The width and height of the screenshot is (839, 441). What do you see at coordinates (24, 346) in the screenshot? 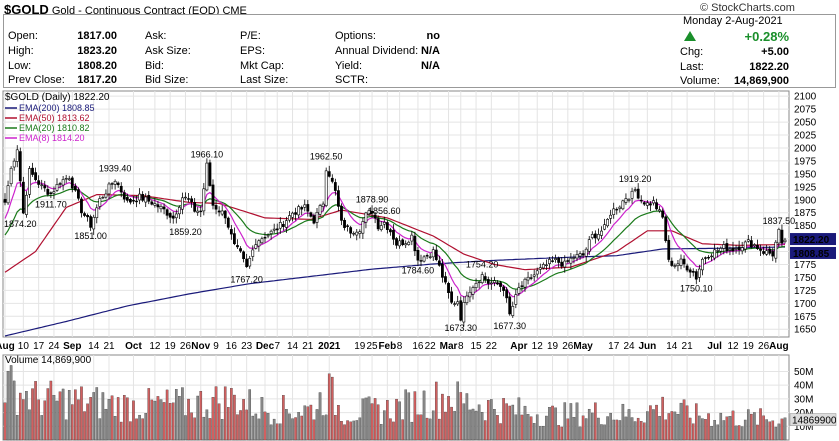
I see `x-tick-label: 10` at bounding box center [24, 346].